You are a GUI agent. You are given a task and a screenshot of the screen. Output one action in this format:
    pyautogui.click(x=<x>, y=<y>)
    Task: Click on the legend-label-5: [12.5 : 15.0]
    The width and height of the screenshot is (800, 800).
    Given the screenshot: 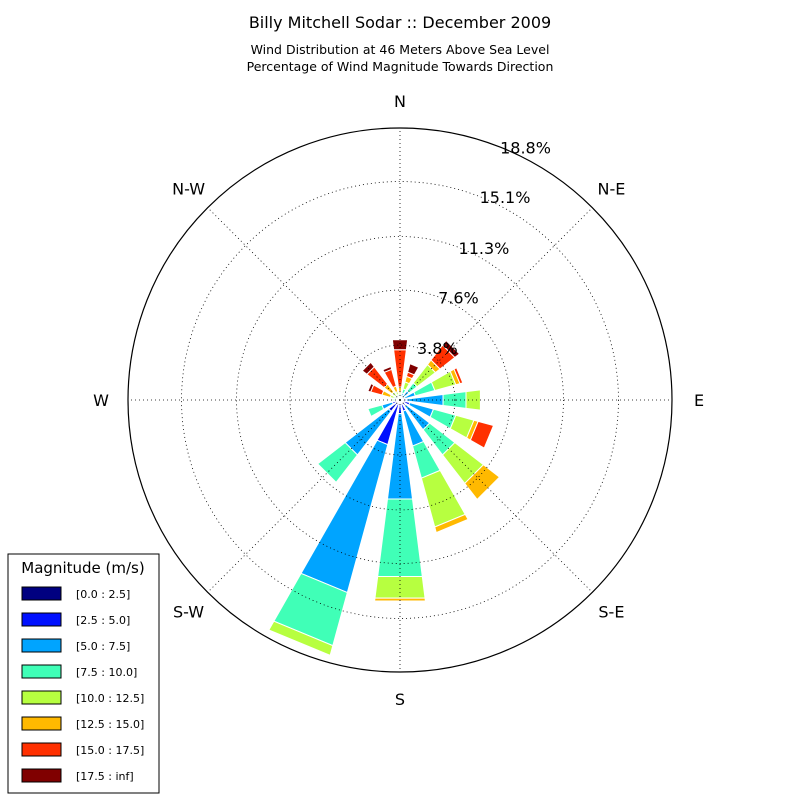 What is the action you would take?
    pyautogui.click(x=110, y=724)
    